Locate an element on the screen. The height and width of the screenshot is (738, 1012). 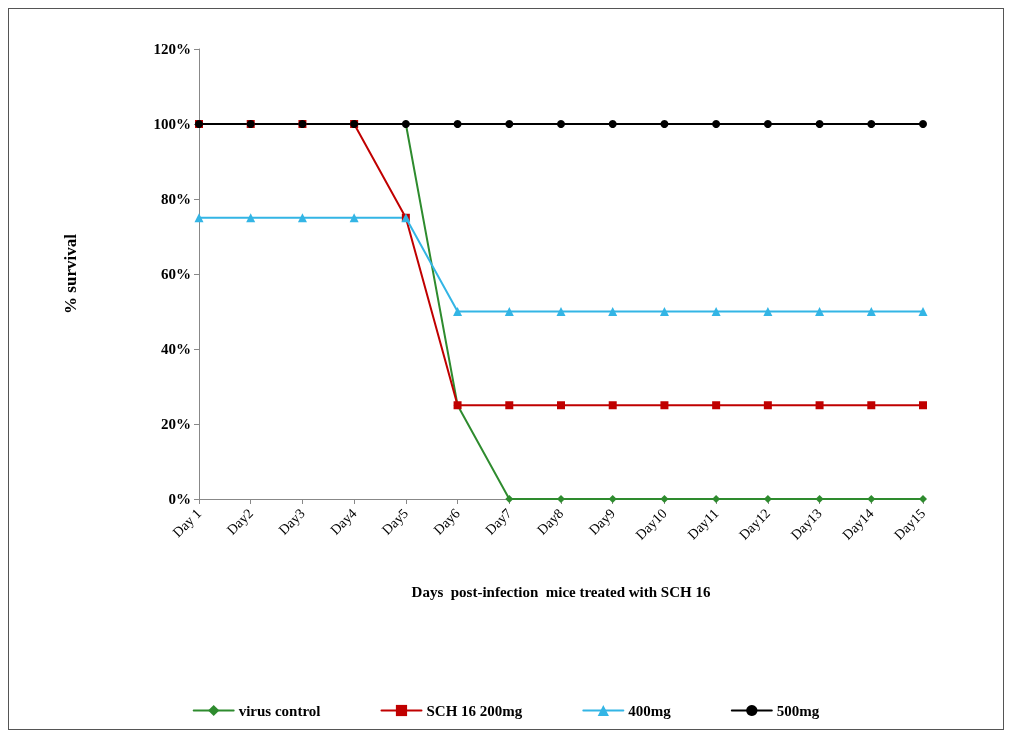
y-tick-label: 100% is located at coordinates (172, 124).